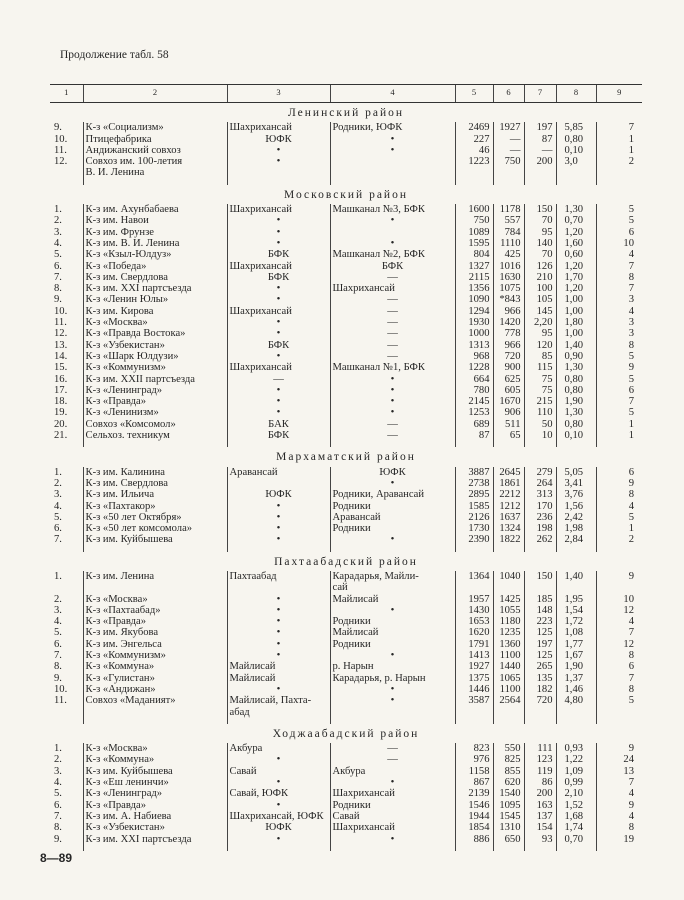 Image resolution: width=684 pixels, height=900 pixels. I want to click on value-col8: 1,46, so click(575, 689).